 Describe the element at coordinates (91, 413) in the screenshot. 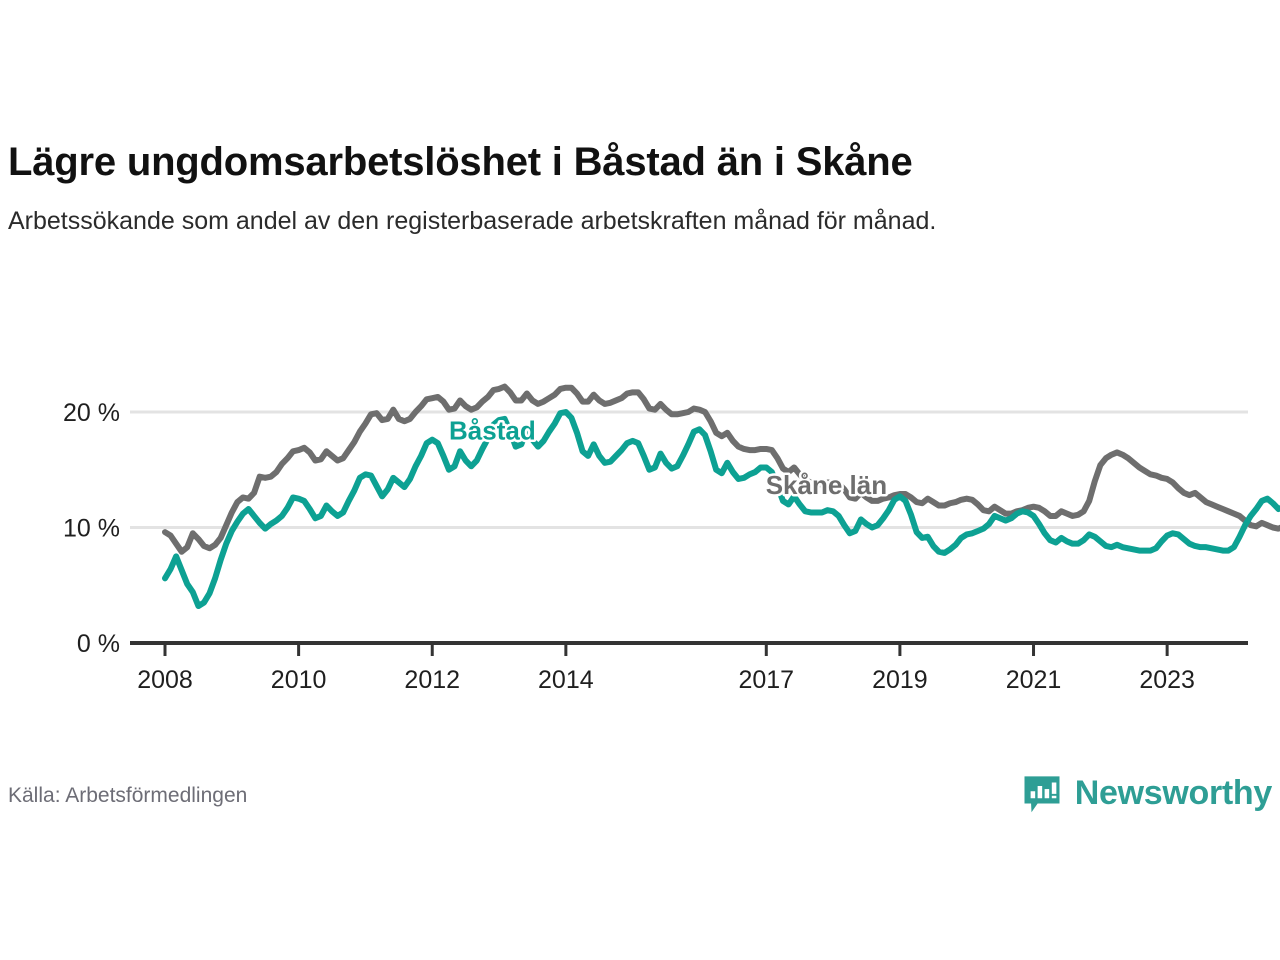

I see `y-tick-label: 20 %` at that location.